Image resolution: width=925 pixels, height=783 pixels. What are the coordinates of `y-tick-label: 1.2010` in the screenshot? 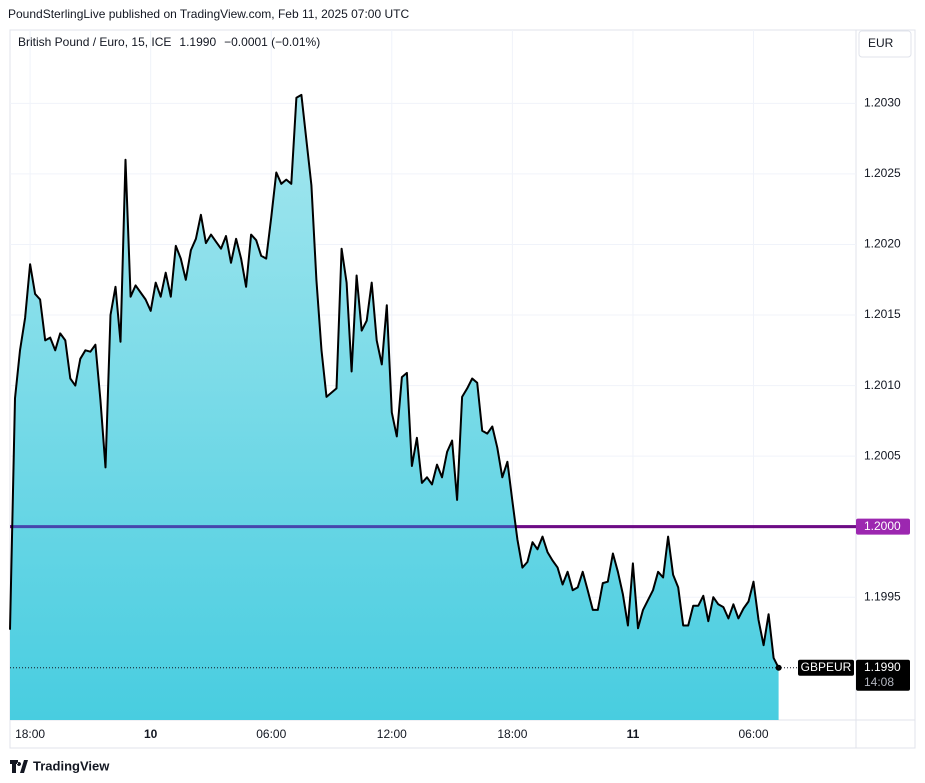 It's located at (882, 385).